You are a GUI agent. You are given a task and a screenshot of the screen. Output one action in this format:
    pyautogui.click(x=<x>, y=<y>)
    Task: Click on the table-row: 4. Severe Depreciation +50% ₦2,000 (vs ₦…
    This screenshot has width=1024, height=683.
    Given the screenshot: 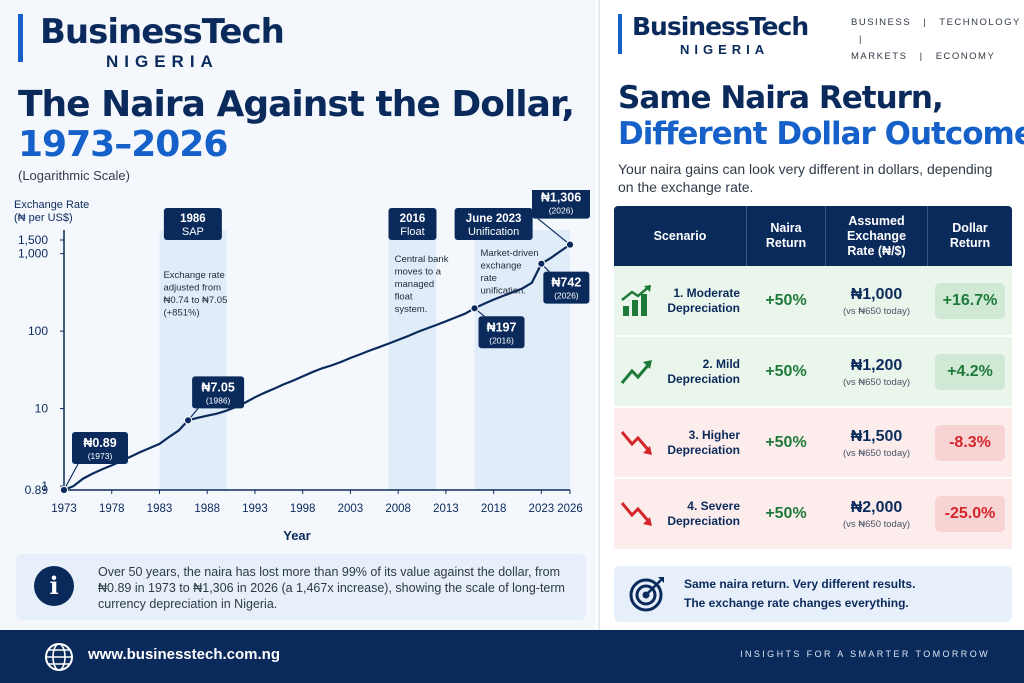 What is the action you would take?
    pyautogui.click(x=813, y=514)
    